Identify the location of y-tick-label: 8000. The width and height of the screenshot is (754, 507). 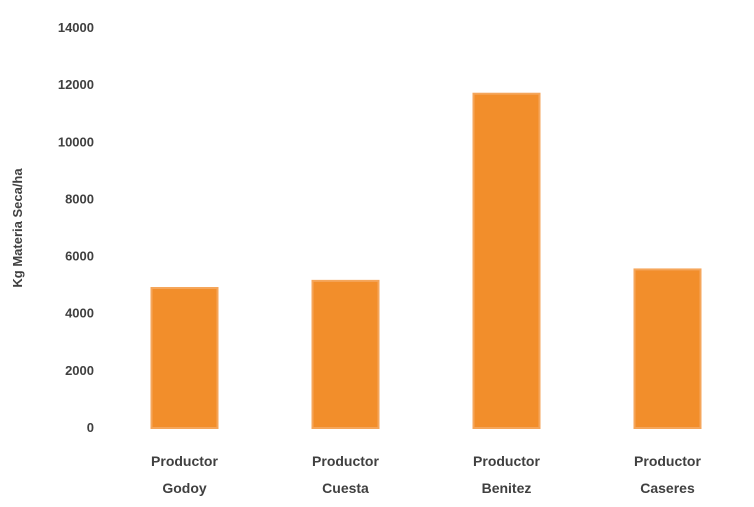
(79, 198).